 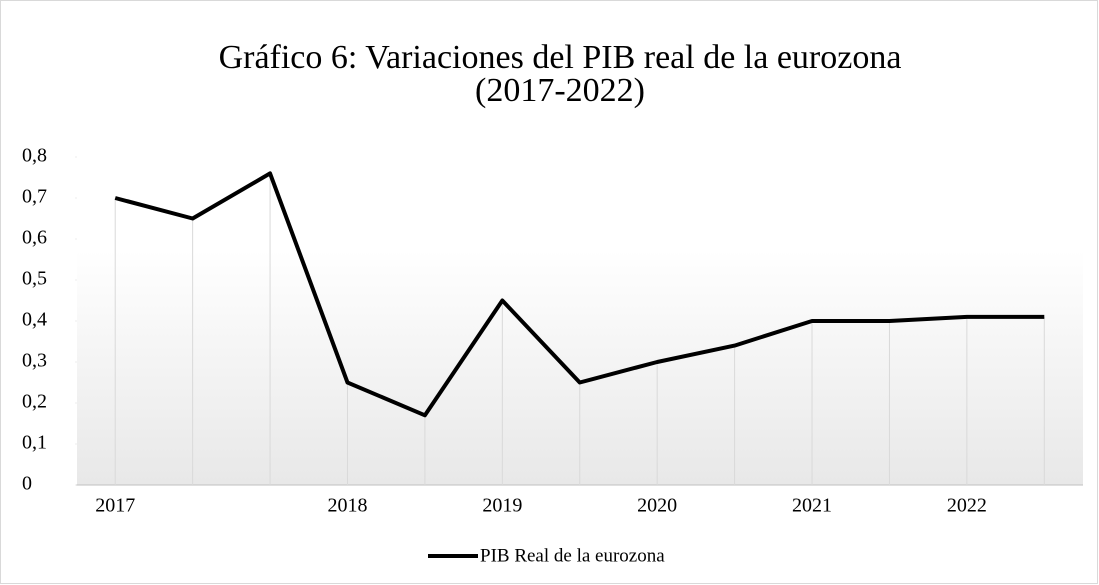 I want to click on y-tick-label: 0,2, so click(x=34, y=402).